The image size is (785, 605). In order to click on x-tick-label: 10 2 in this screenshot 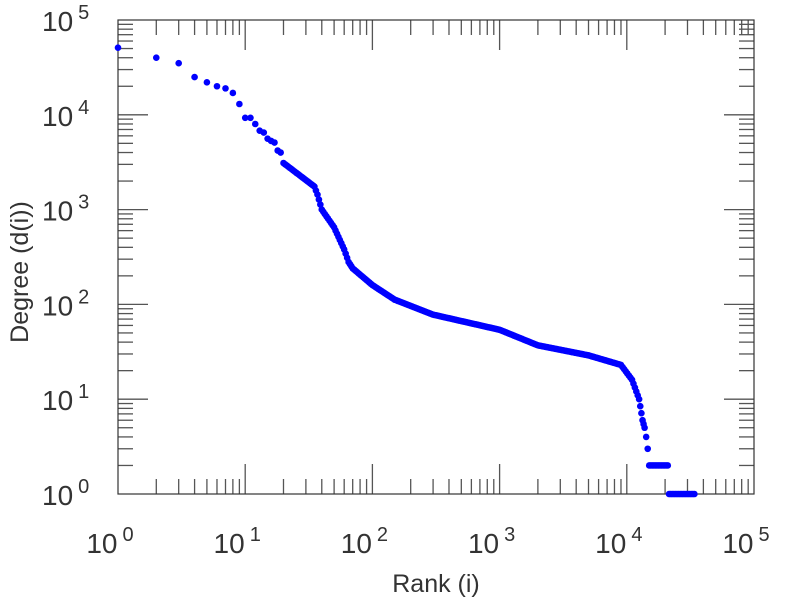, I will do `click(364, 541)`.